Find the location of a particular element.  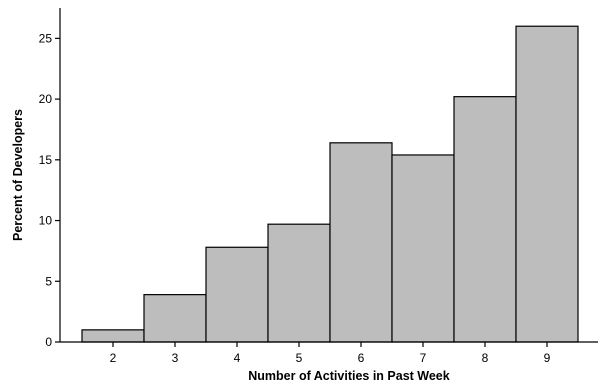

x-tick-label-5: 5 is located at coordinates (299, 358).